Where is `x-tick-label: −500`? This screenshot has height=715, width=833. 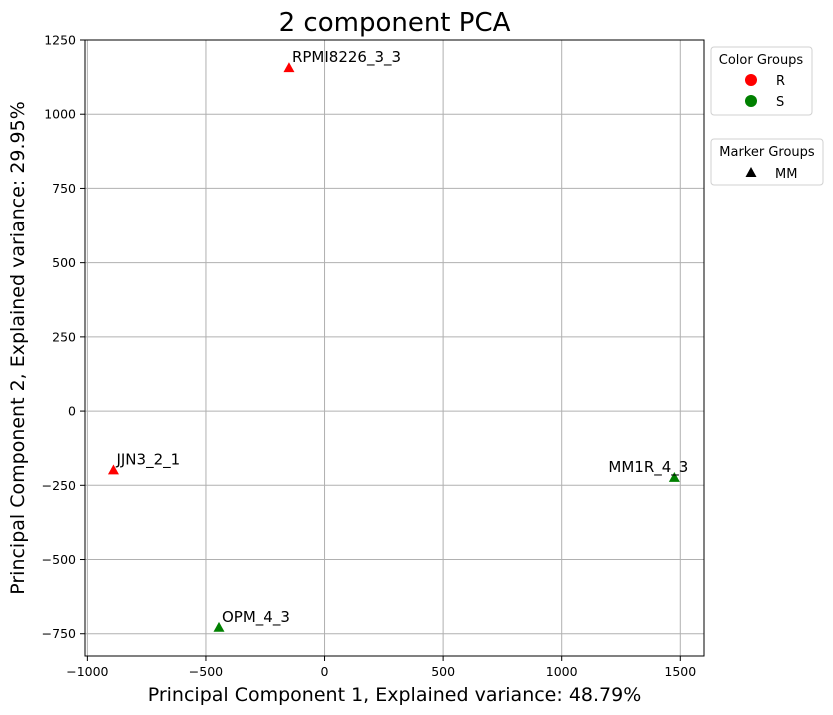 x-tick-label: −500 is located at coordinates (206, 671).